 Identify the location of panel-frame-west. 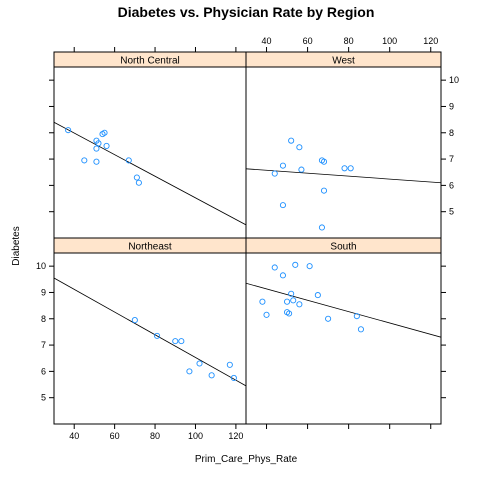
(343, 152).